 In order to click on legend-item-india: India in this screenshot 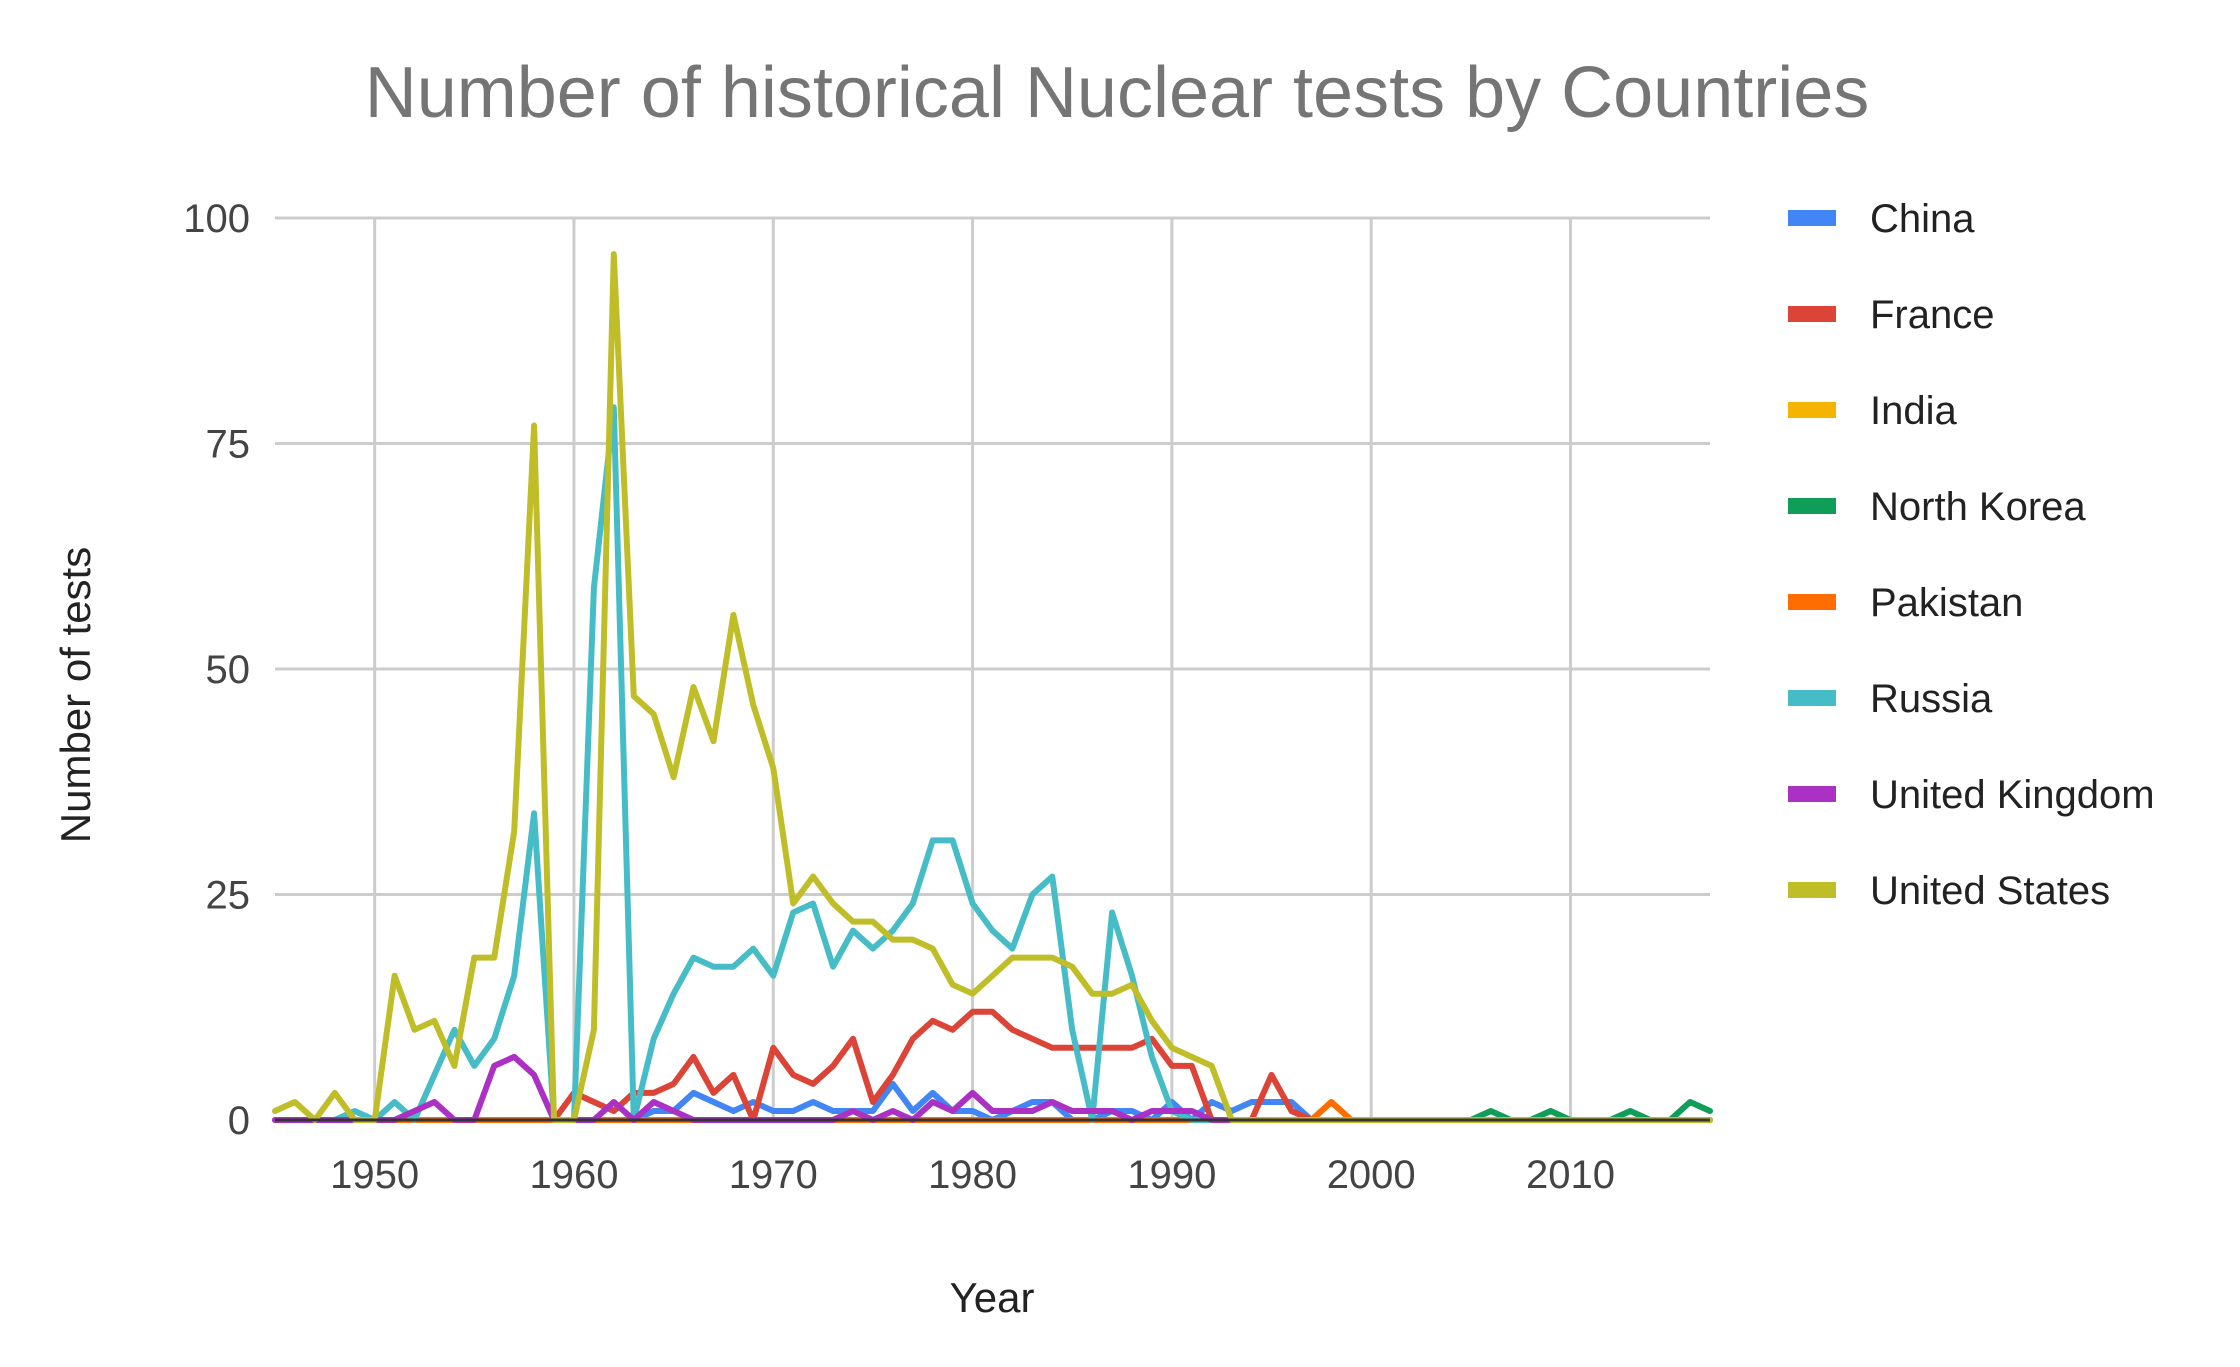, I will do `click(1872, 411)`.